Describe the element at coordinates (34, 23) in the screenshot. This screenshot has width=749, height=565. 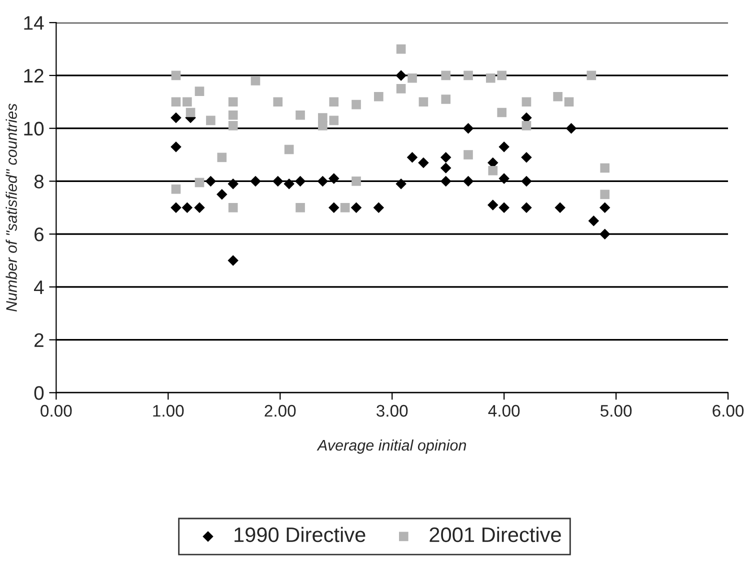
I see `y-tick-label: 14` at that location.